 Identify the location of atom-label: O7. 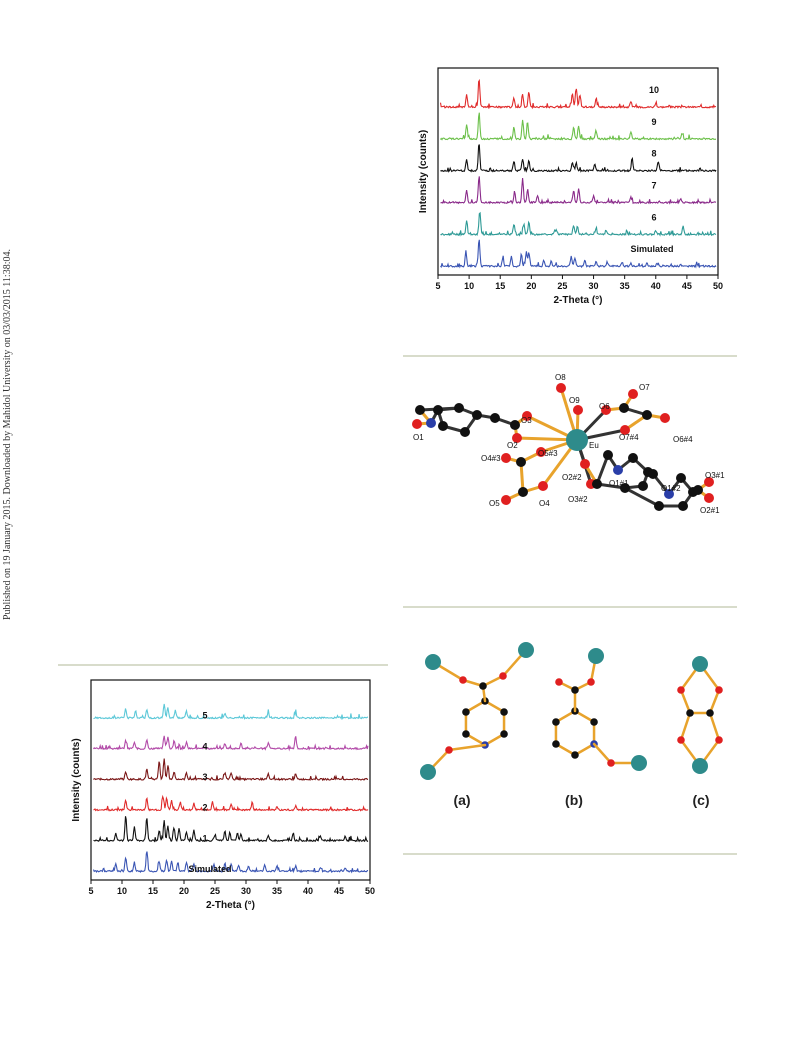
(644, 387).